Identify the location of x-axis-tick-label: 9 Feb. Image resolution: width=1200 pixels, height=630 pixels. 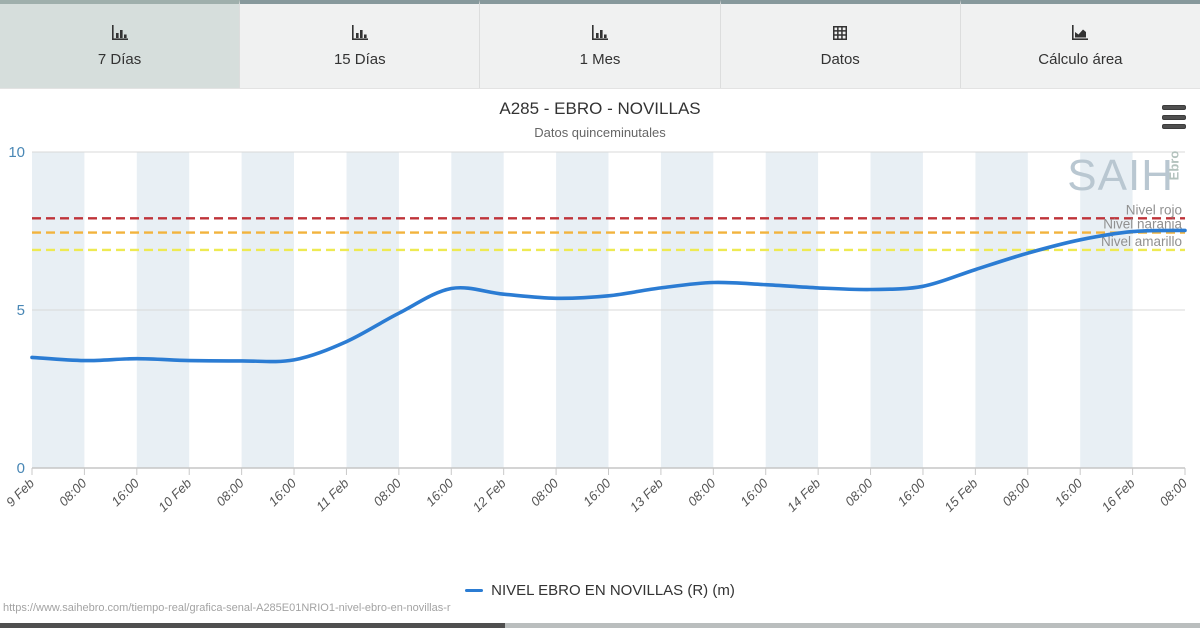
(20, 493).